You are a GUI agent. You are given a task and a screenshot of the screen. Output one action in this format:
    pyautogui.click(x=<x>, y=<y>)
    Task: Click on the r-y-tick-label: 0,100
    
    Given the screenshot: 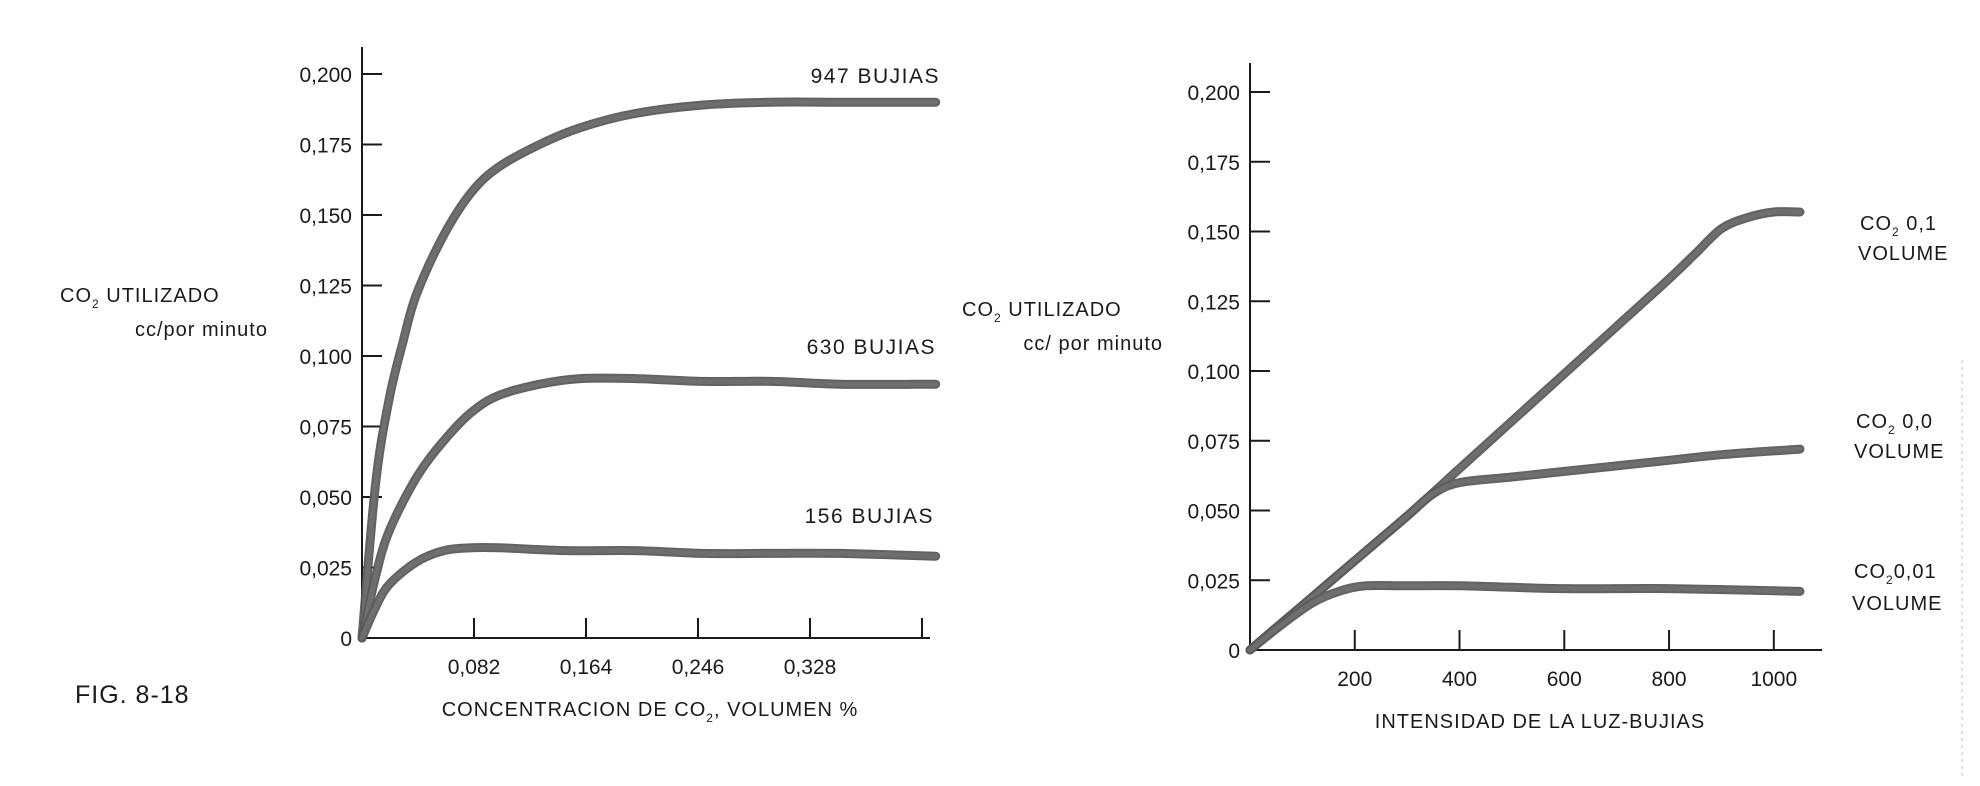 What is the action you would take?
    pyautogui.click(x=1213, y=372)
    